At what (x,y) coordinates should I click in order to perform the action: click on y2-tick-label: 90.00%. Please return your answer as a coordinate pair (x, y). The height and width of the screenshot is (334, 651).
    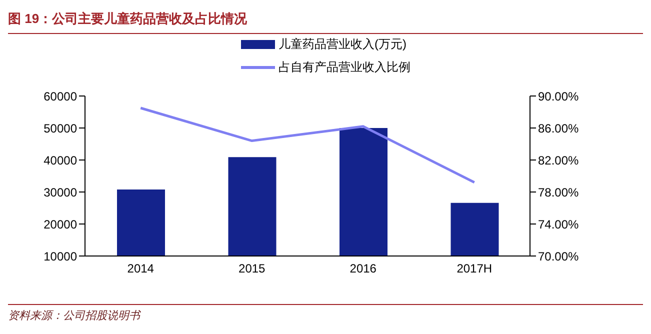
    Looking at the image, I should click on (559, 96).